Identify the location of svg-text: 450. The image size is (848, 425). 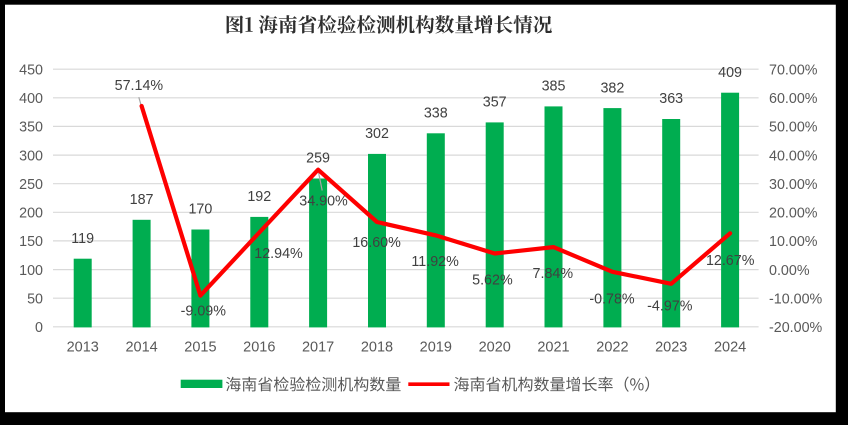
(31, 70).